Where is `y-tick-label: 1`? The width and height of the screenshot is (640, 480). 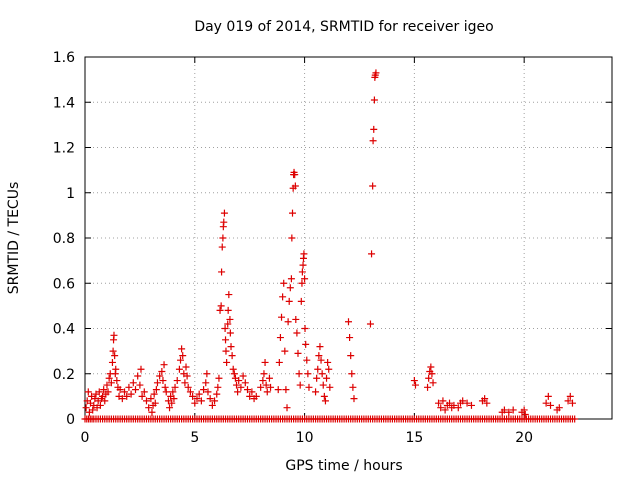
y-tick-label: 1 is located at coordinates (70, 194).